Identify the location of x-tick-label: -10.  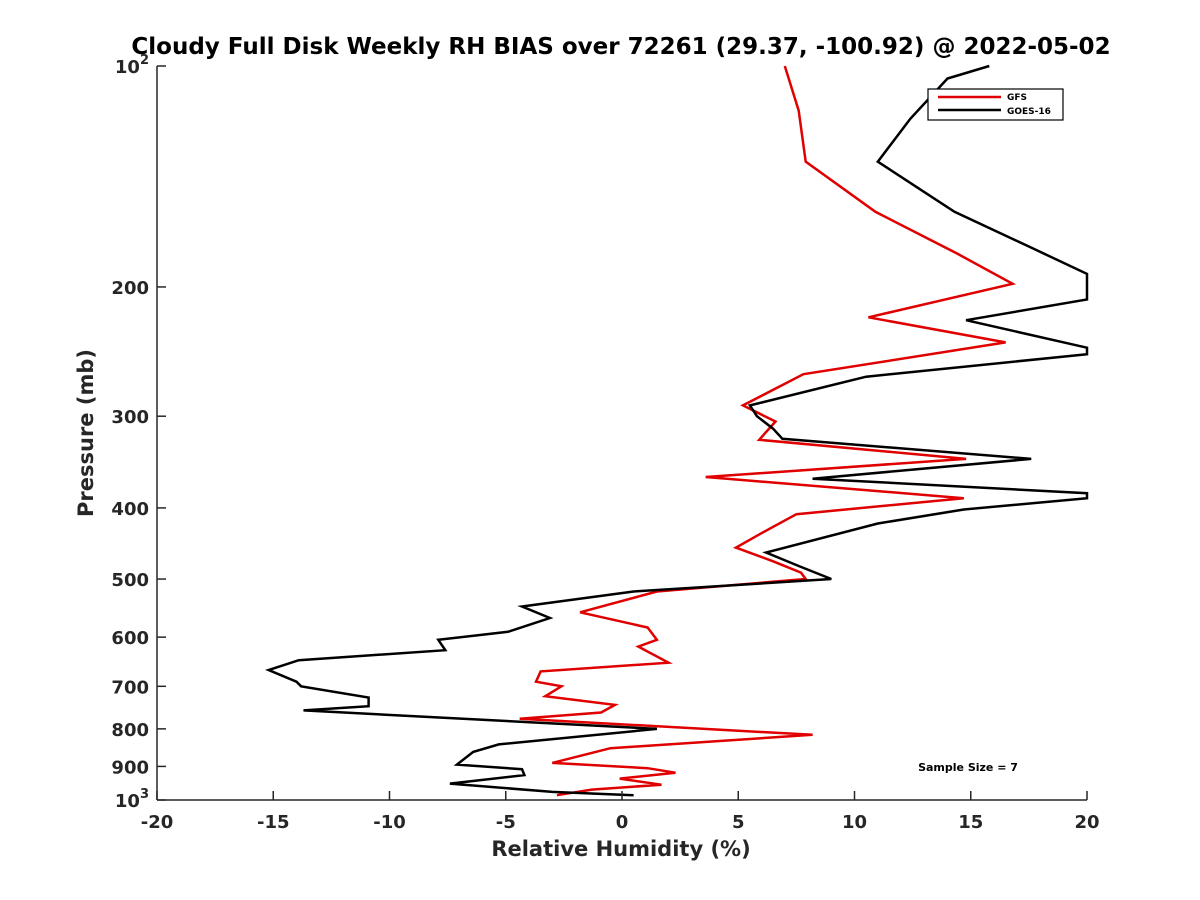
(389, 822).